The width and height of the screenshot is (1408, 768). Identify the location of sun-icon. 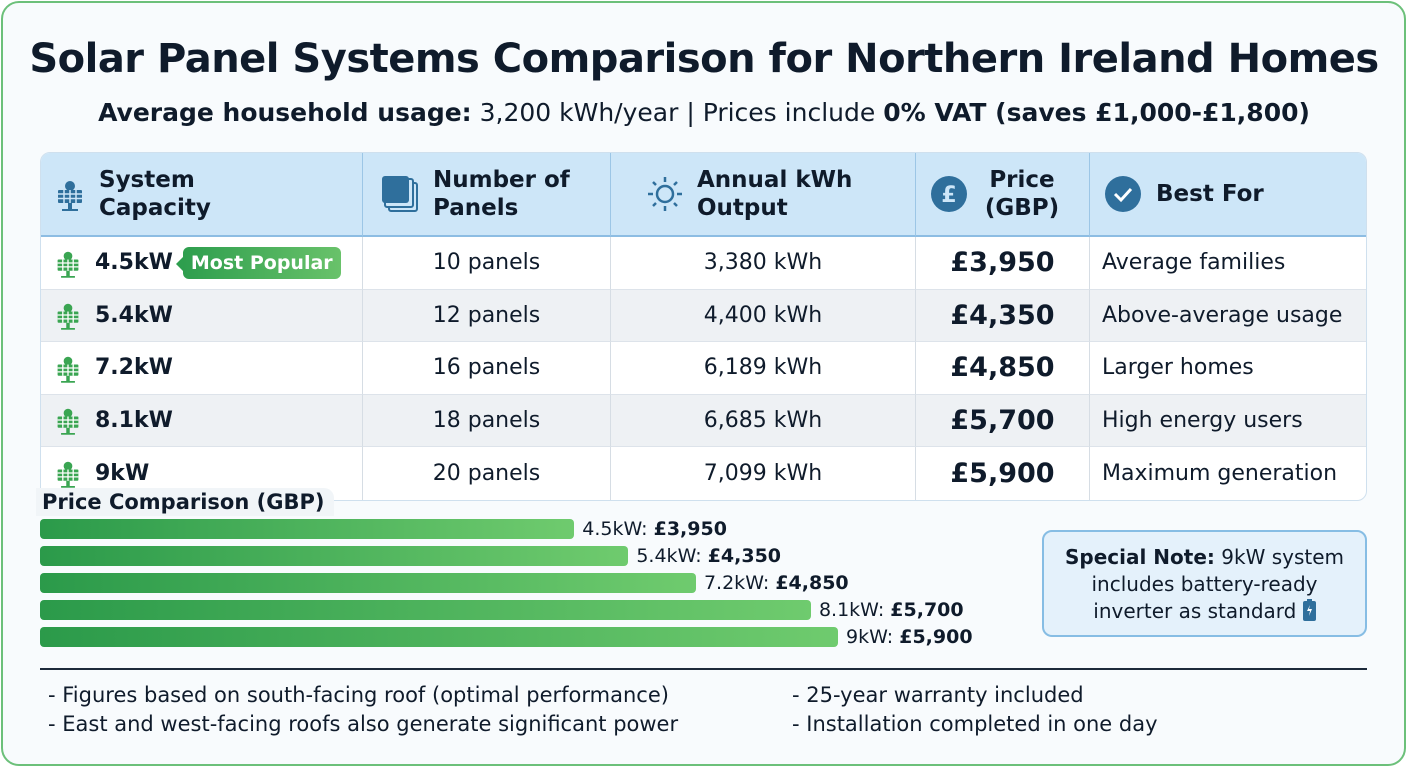
(665, 194).